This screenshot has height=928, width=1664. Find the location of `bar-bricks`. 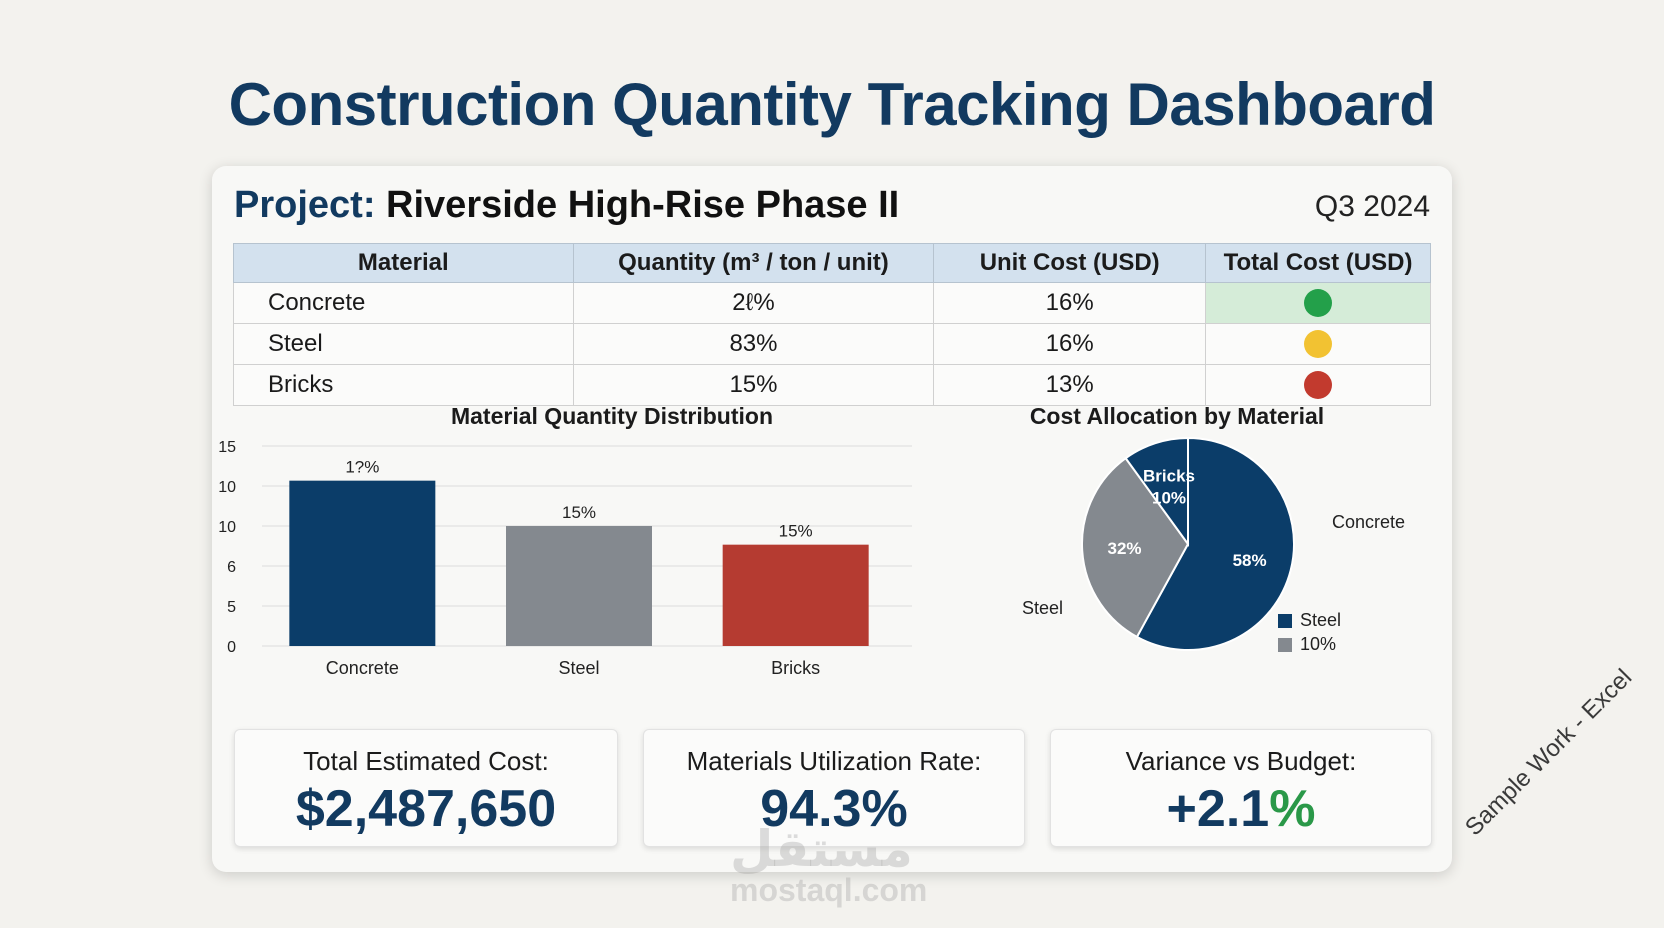

bar-bricks is located at coordinates (795, 595).